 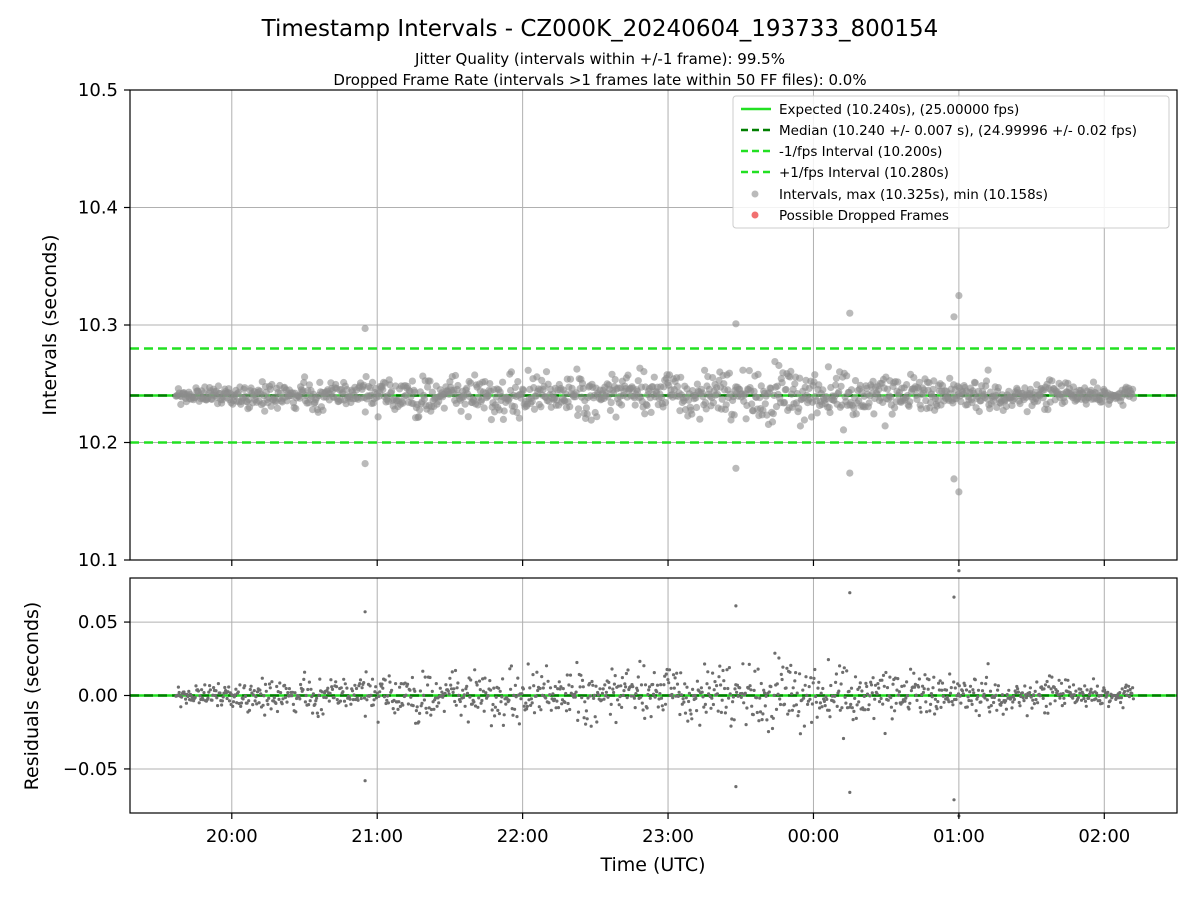 What do you see at coordinates (814, 836) in the screenshot?
I see `x-tick-label: 00:00` at bounding box center [814, 836].